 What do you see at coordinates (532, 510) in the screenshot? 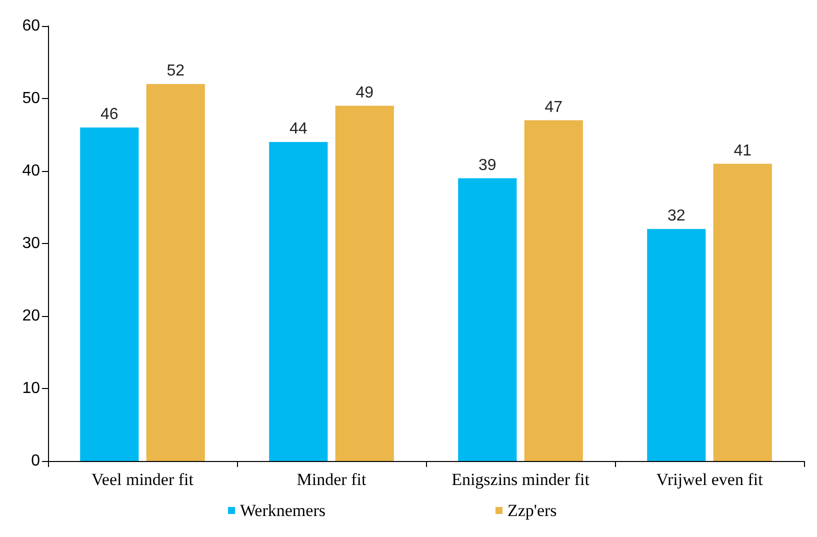
I see `legend-label: Zzp'ers` at bounding box center [532, 510].